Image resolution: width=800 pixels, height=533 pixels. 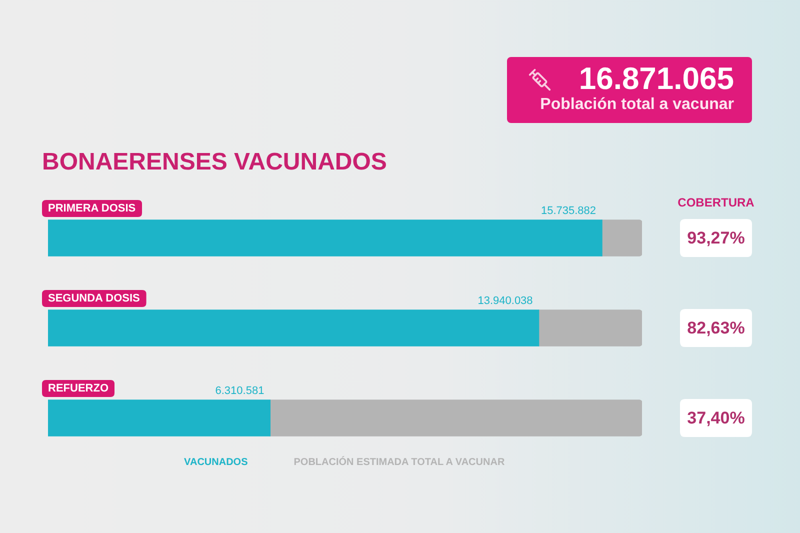 I want to click on text: POBLACIÓN ESTIMADA TOTAL A VACUNAR, so click(x=400, y=462).